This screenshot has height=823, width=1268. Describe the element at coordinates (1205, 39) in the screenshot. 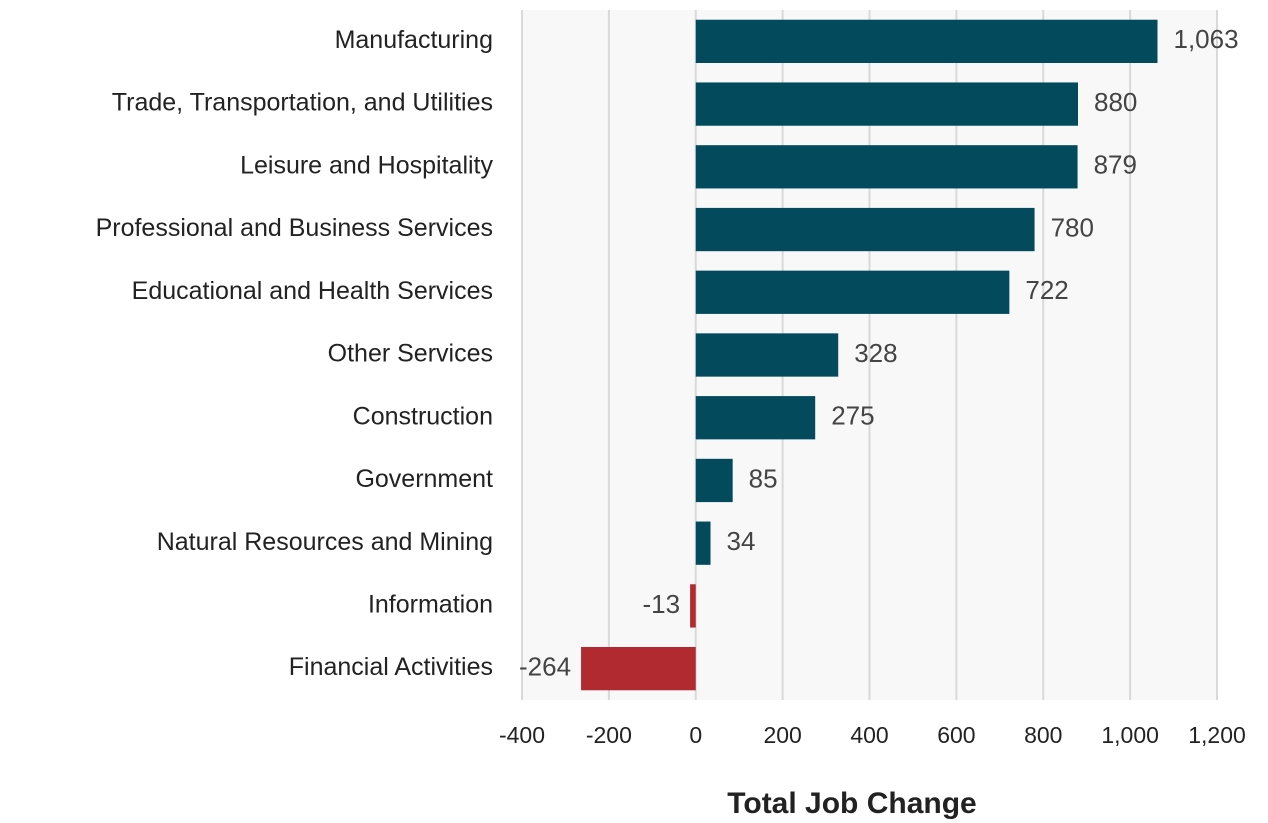

I see `value-label: 1,063` at that location.